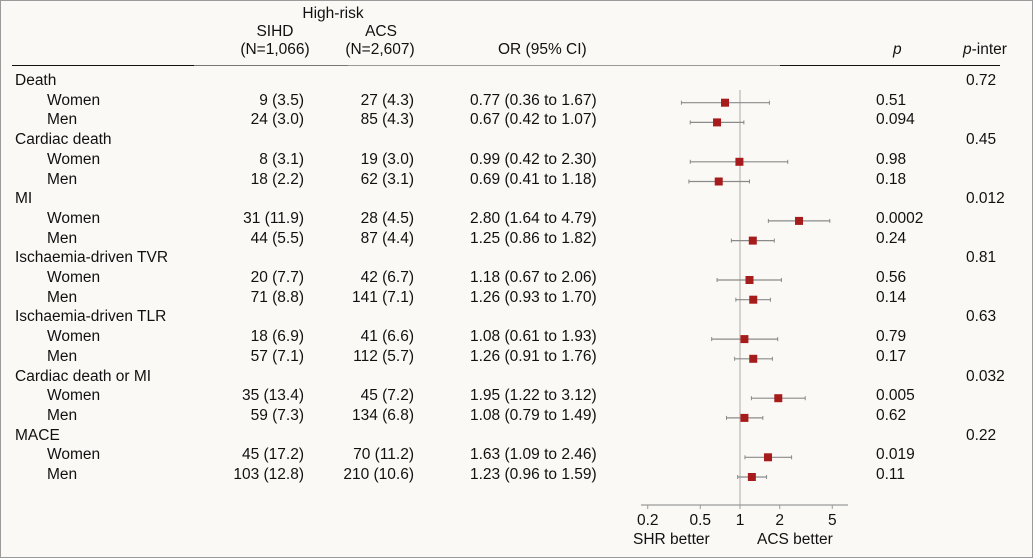  What do you see at coordinates (277, 337) in the screenshot?
I see `sihd-value: 18 (6.9)` at bounding box center [277, 337].